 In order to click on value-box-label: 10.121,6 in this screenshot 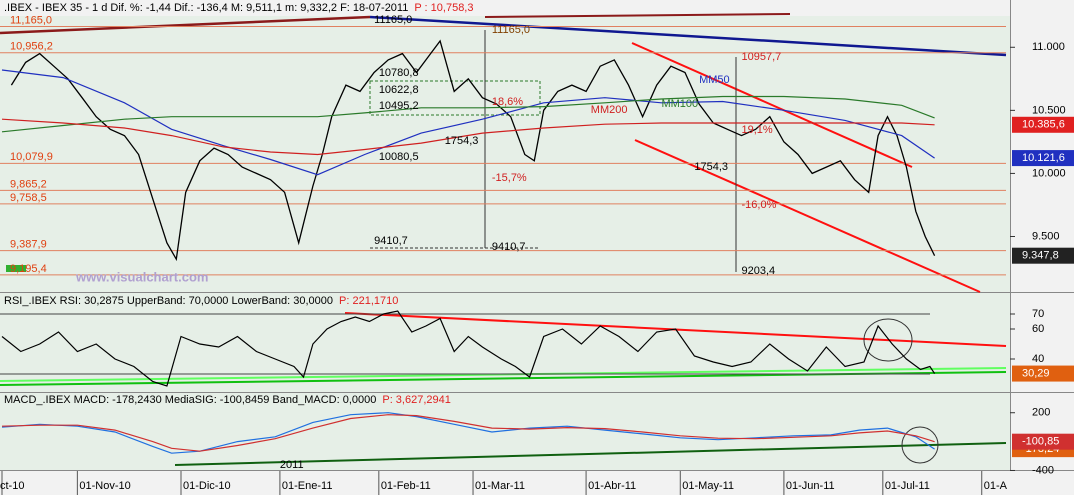, I will do `click(1043, 158)`.